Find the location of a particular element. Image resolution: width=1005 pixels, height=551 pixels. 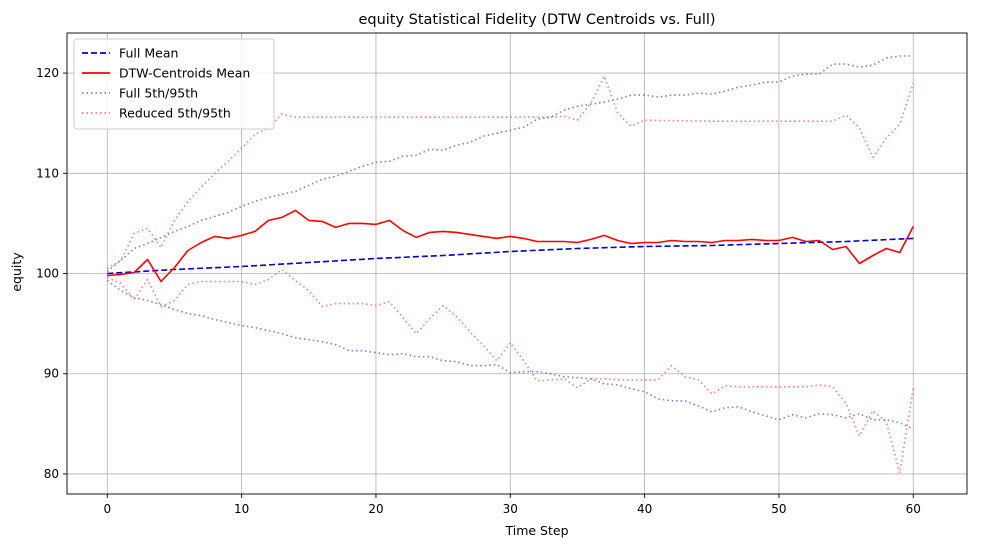

legend-label: DTW-Centroids Mean is located at coordinates (184, 73).